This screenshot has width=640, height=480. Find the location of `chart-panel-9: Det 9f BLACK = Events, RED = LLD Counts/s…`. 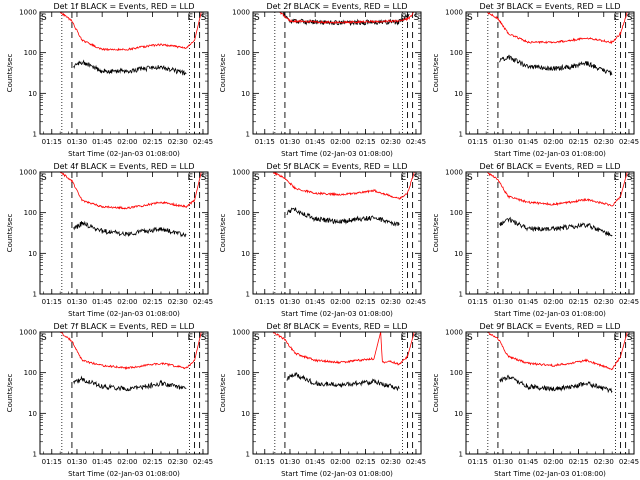

chart-panel-9: Det 9f BLACK = Events, RED = LLD Counts/s… is located at coordinates (535, 400).